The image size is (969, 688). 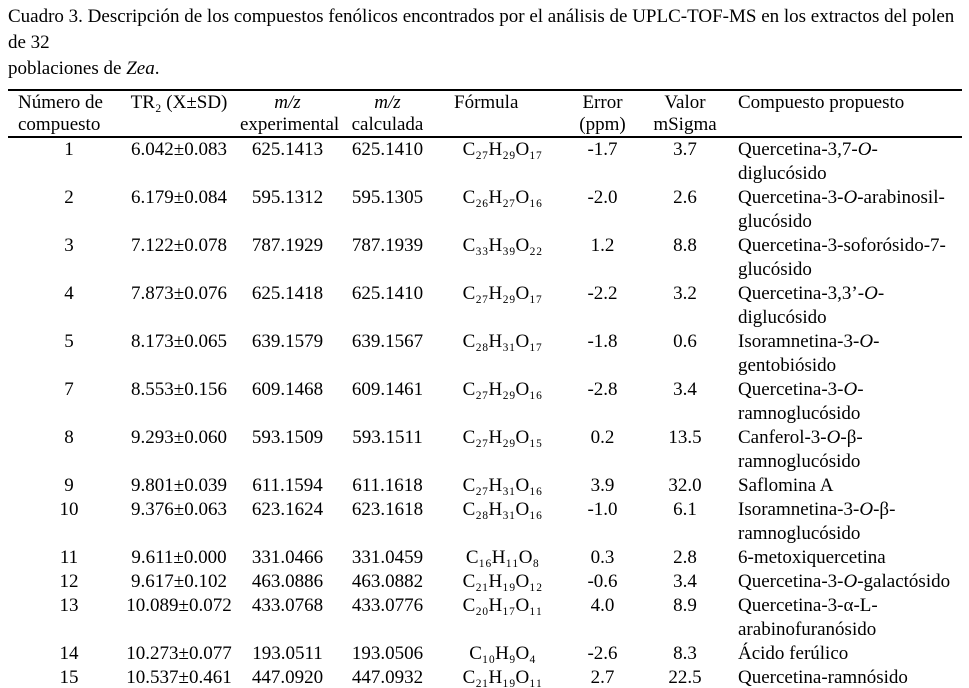 I want to click on cell-msigma: 2.6, so click(x=685, y=197).